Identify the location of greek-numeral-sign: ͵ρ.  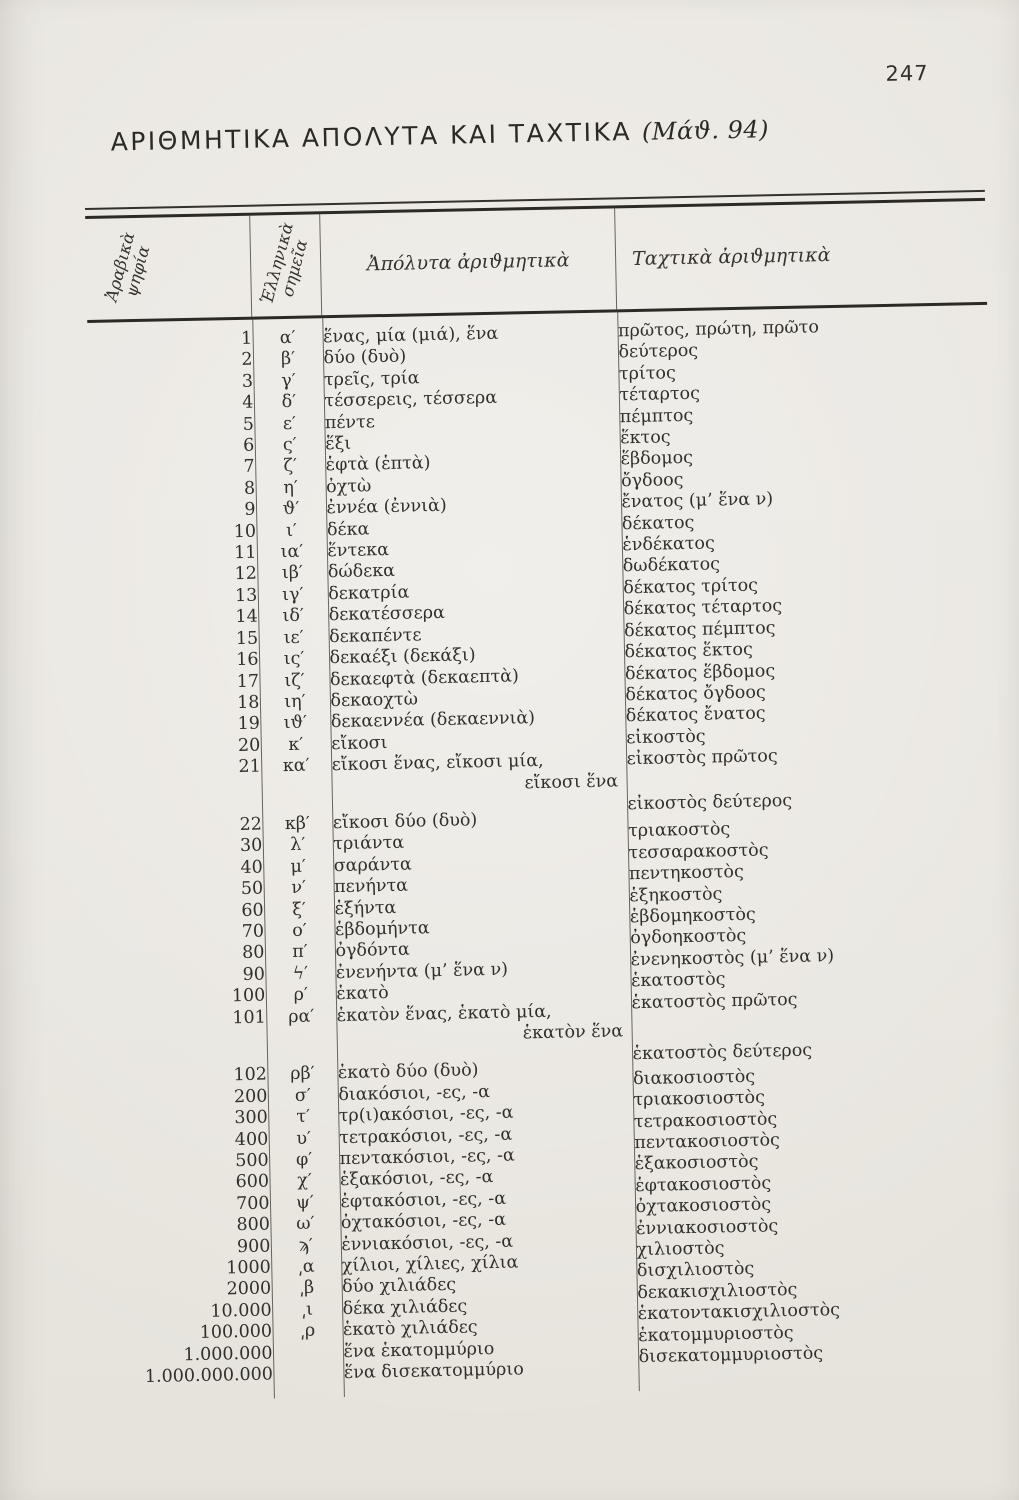
(307, 1332).